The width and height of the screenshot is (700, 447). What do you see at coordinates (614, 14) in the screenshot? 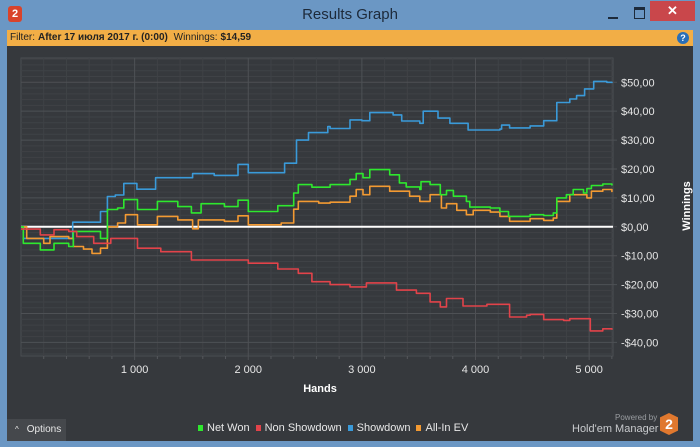
I see `minimize-button` at bounding box center [614, 14].